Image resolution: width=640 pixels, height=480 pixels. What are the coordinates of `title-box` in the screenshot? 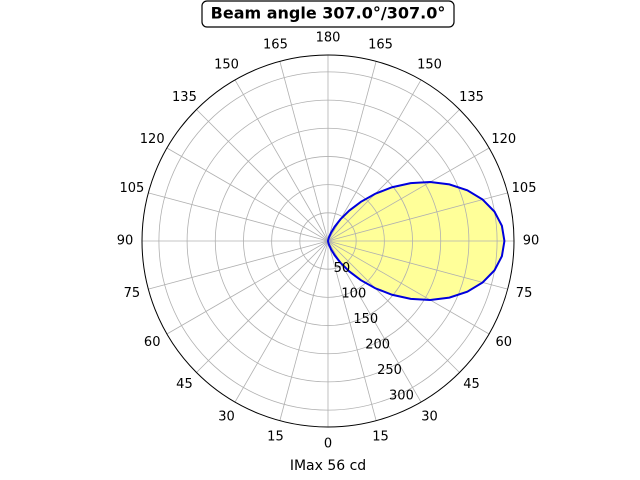 It's located at (328, 14).